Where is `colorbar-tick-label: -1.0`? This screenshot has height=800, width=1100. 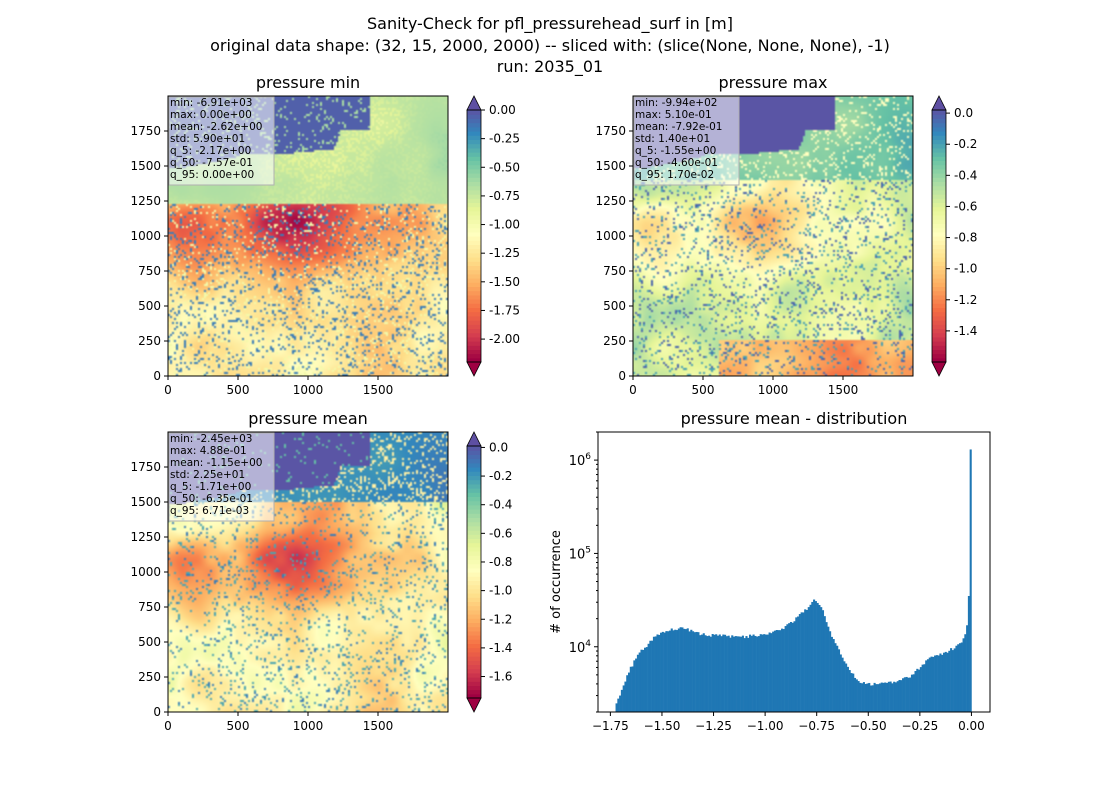 colorbar-tick-label: -1.0 is located at coordinates (965, 269).